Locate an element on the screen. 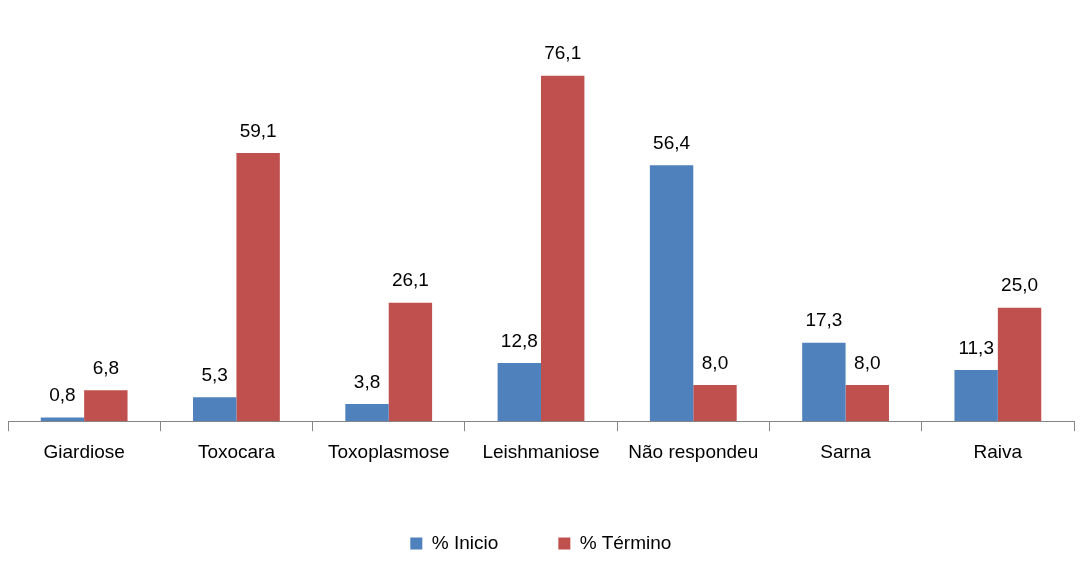 This screenshot has width=1088, height=571. data-label: 76,1 is located at coordinates (563, 53).